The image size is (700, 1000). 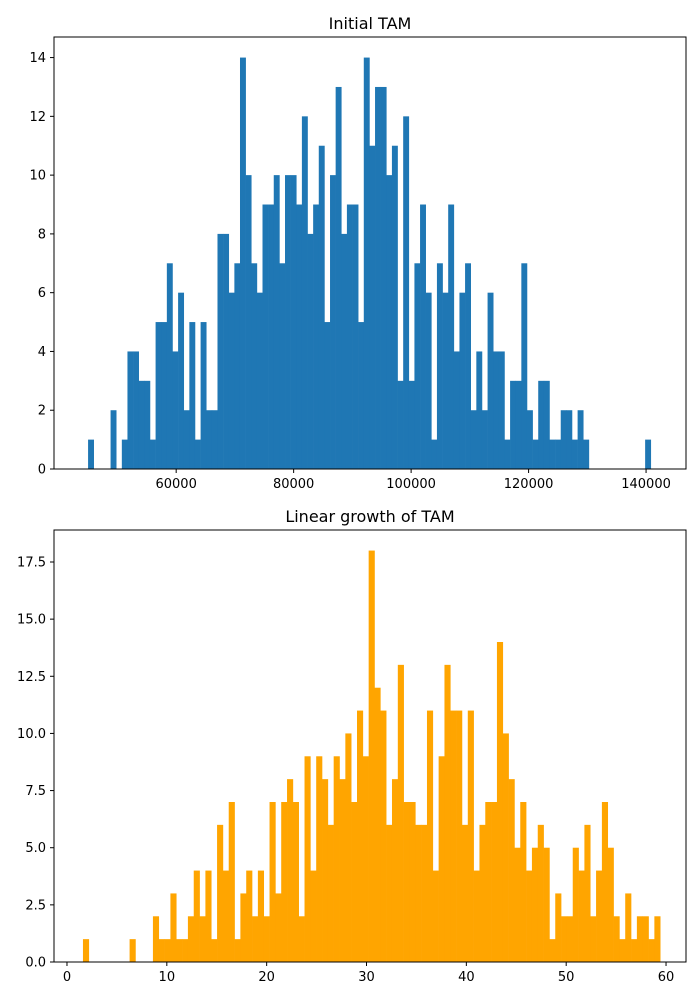 I want to click on y-tick-label: 12, so click(x=37, y=117).